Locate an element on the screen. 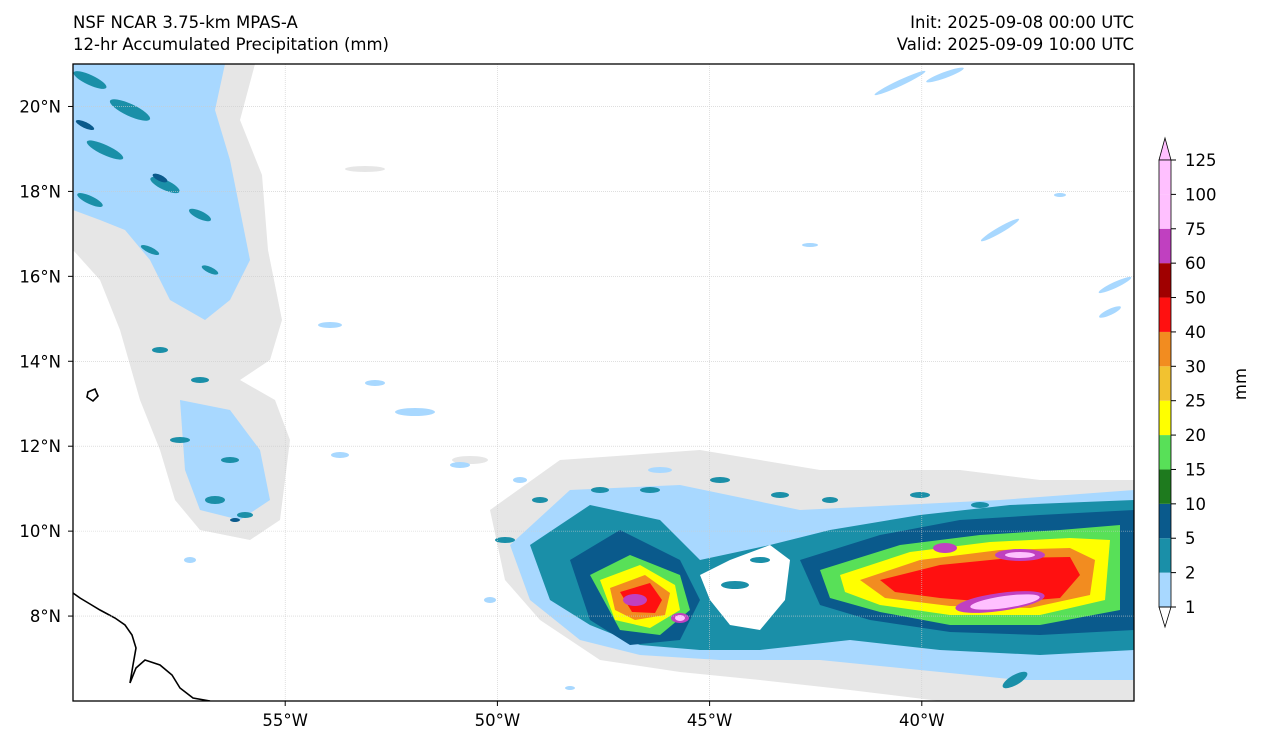  colorbar-level-label: 60 is located at coordinates (1195, 263).